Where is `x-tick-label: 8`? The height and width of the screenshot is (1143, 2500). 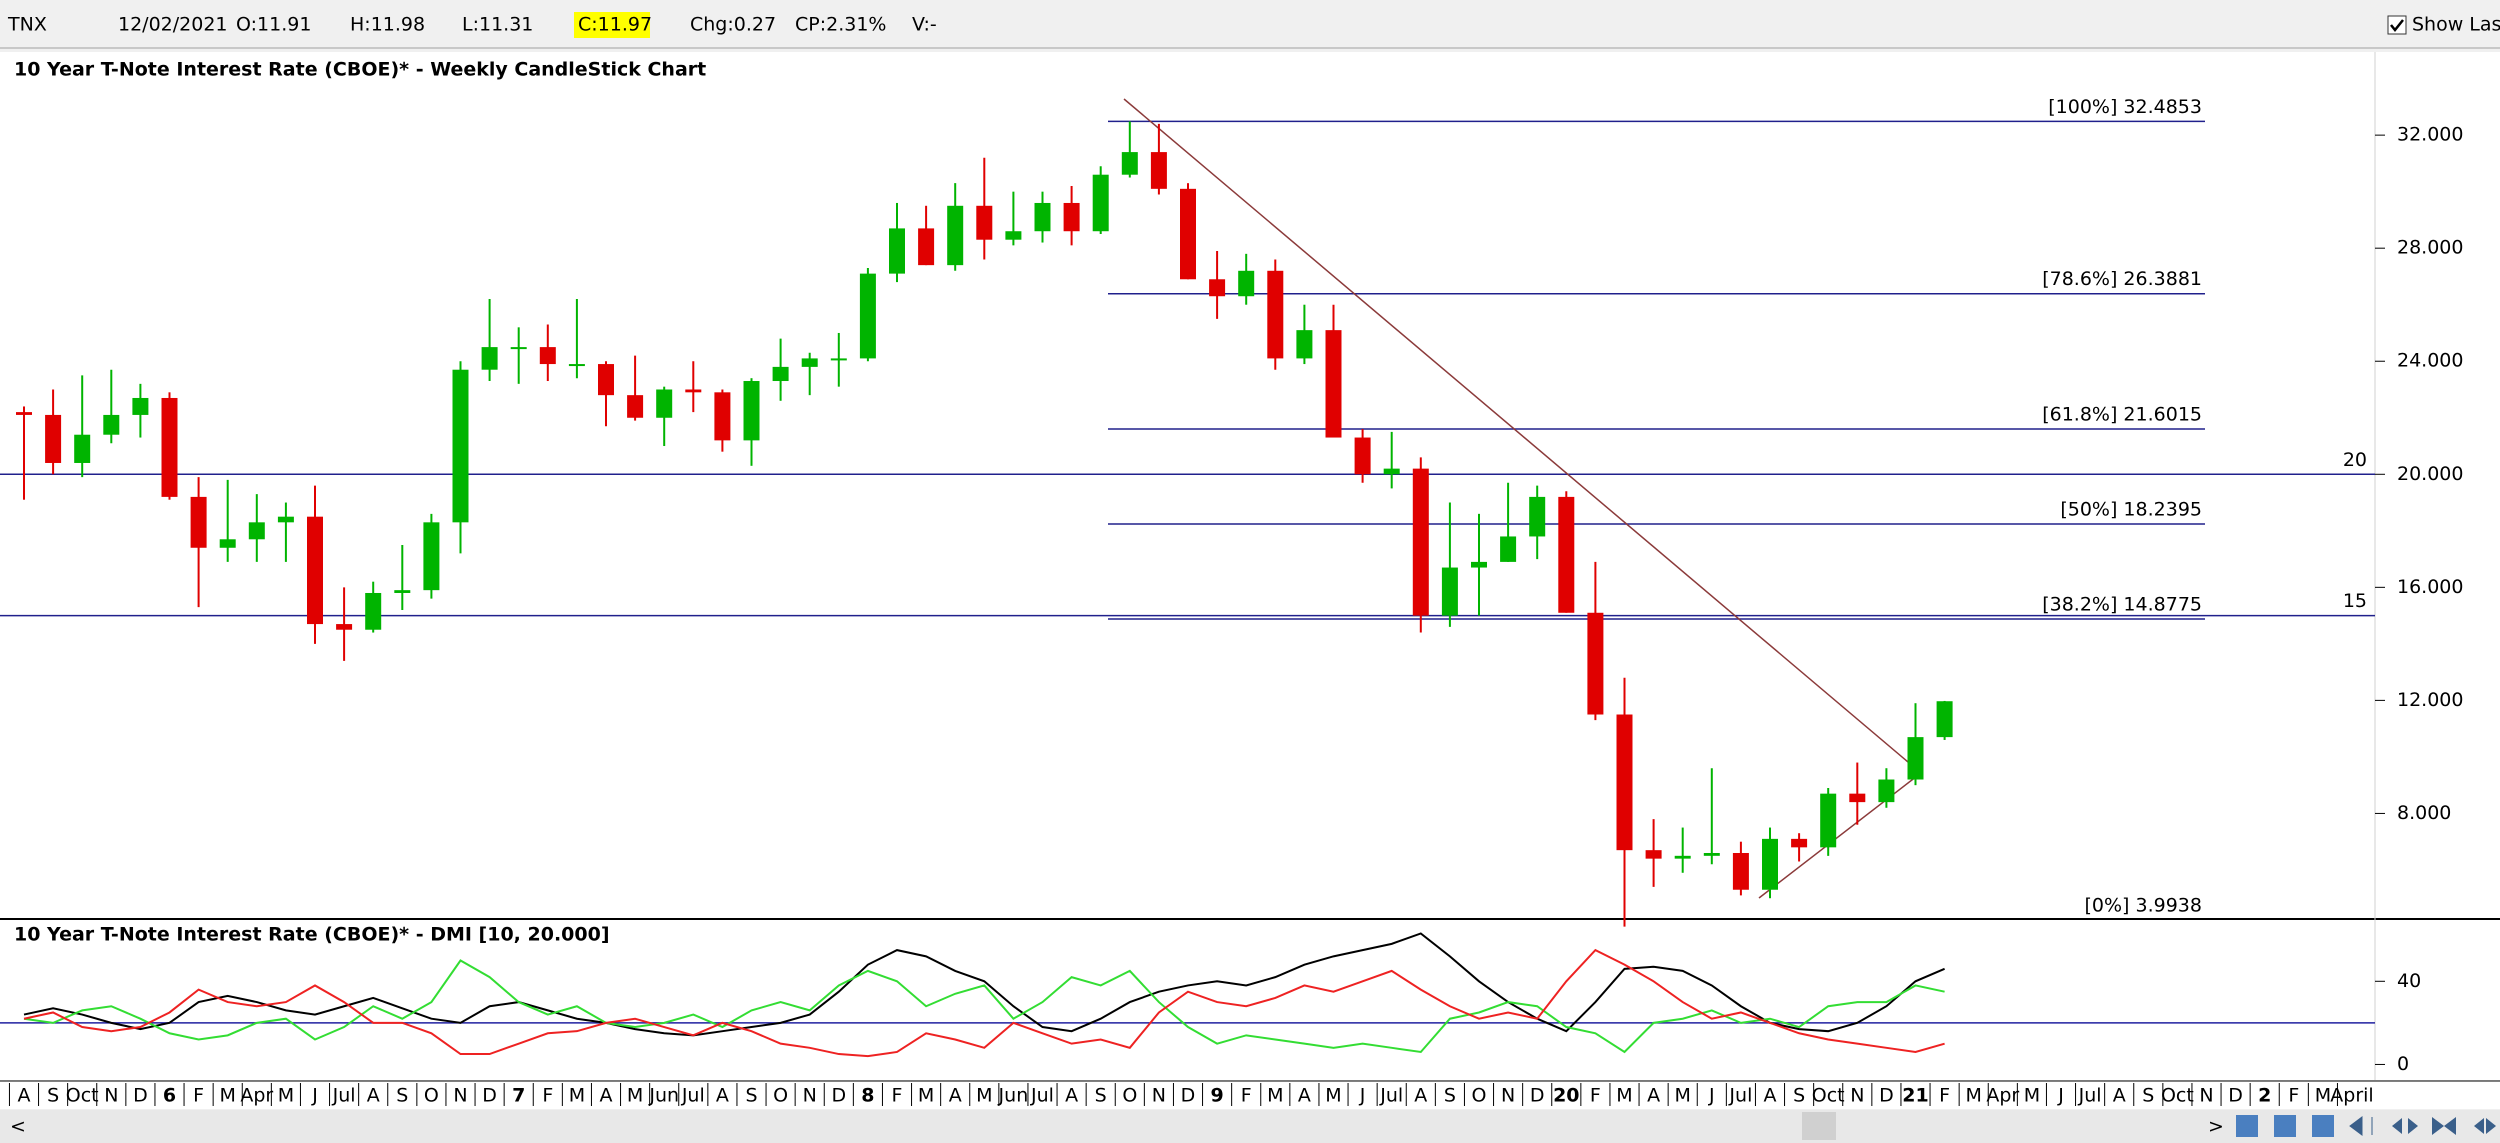
x-tick-label: 8 is located at coordinates (867, 1096).